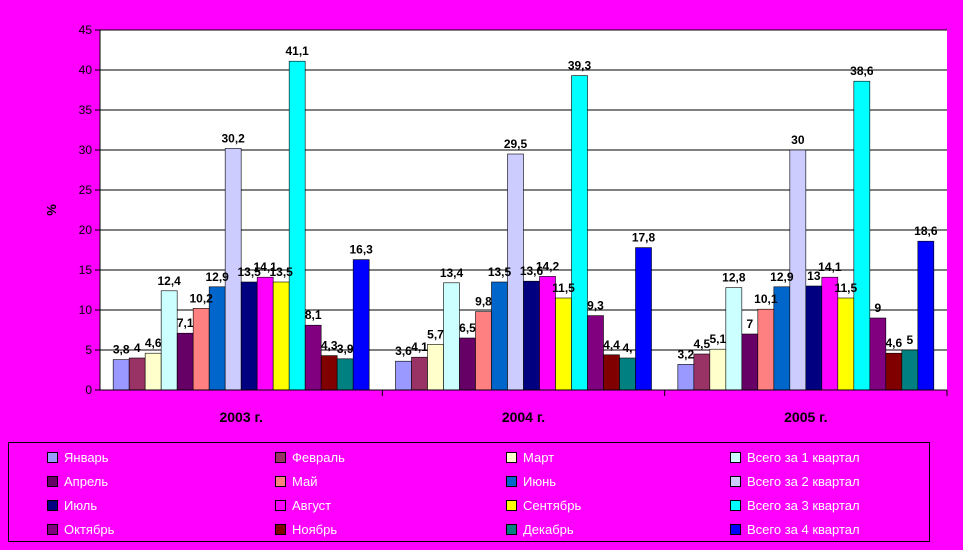 Image resolution: width=963 pixels, height=550 pixels. I want to click on legend-item: Июнь, so click(531, 481).